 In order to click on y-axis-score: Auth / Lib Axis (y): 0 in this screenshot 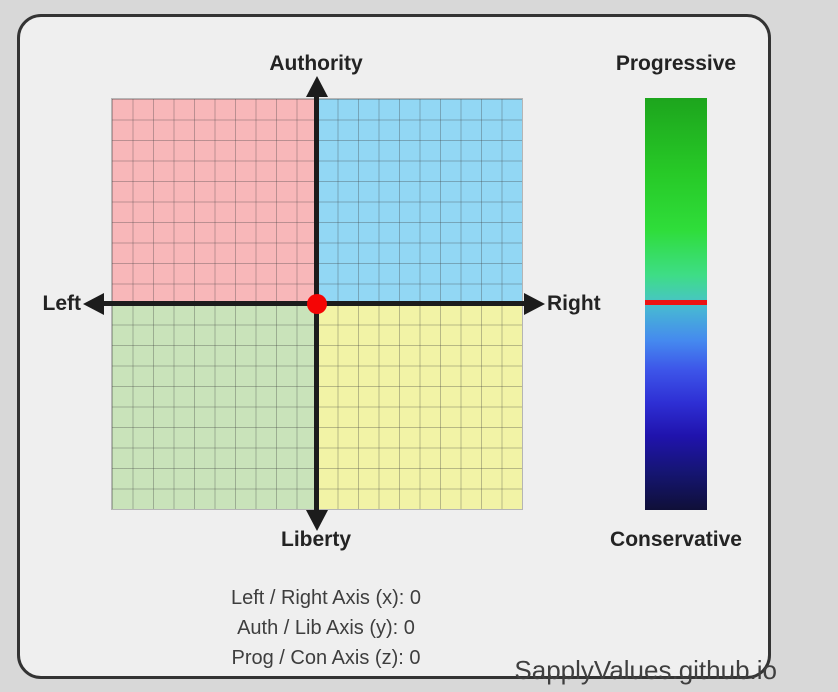, I will do `click(326, 628)`.